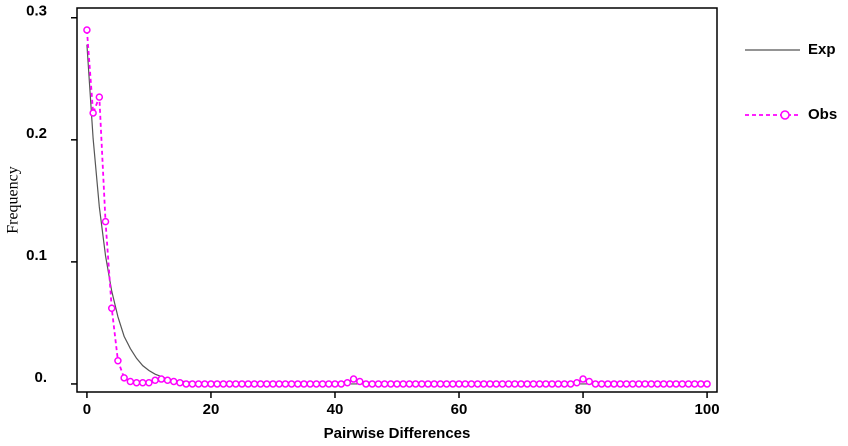 This screenshot has height=446, width=848. What do you see at coordinates (822, 49) in the screenshot?
I see `legend-label: Exp` at bounding box center [822, 49].